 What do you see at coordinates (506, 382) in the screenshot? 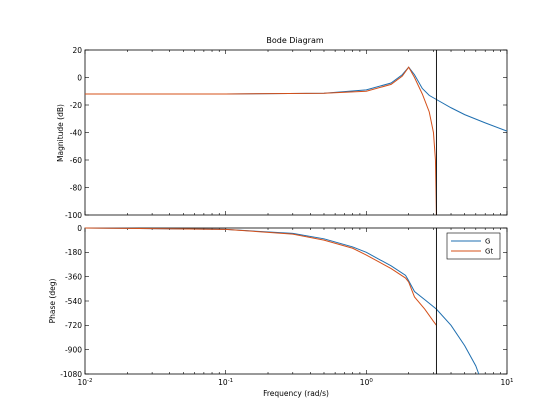
I see `frequency-x-tick-label: 101` at bounding box center [506, 382].